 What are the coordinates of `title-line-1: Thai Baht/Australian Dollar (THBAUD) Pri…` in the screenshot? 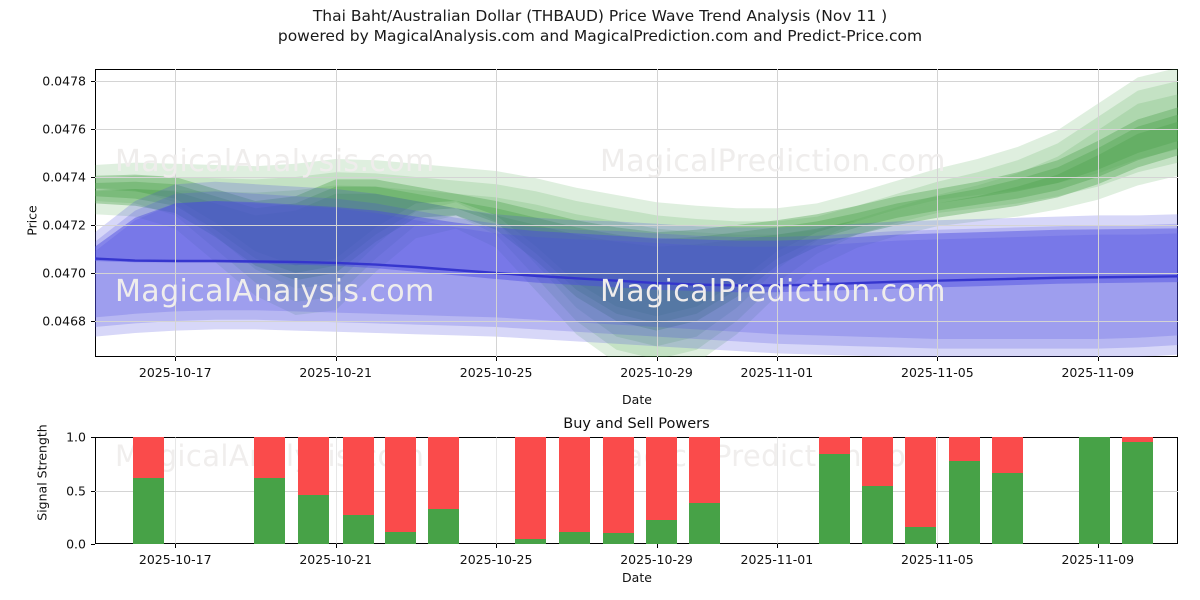 It's located at (600, 16).